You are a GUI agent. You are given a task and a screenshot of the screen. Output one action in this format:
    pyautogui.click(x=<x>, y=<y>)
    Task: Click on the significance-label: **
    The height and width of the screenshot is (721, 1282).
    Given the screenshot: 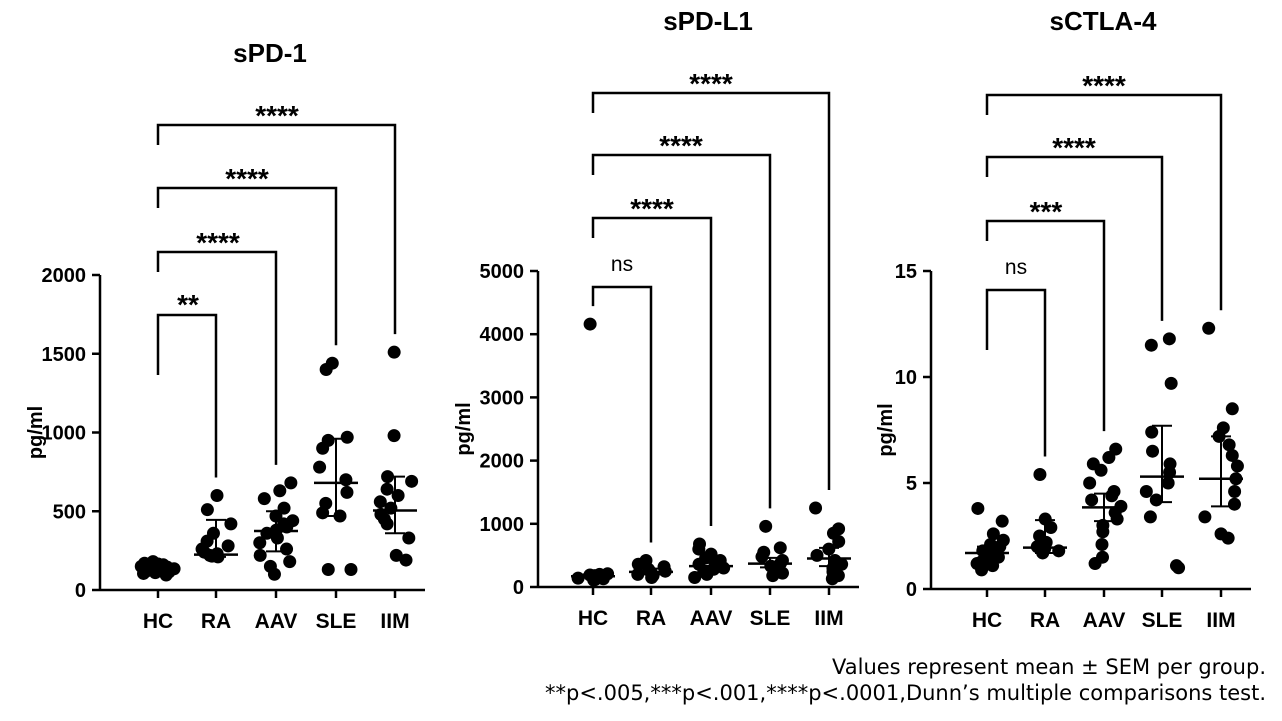 What is the action you would take?
    pyautogui.click(x=188, y=304)
    